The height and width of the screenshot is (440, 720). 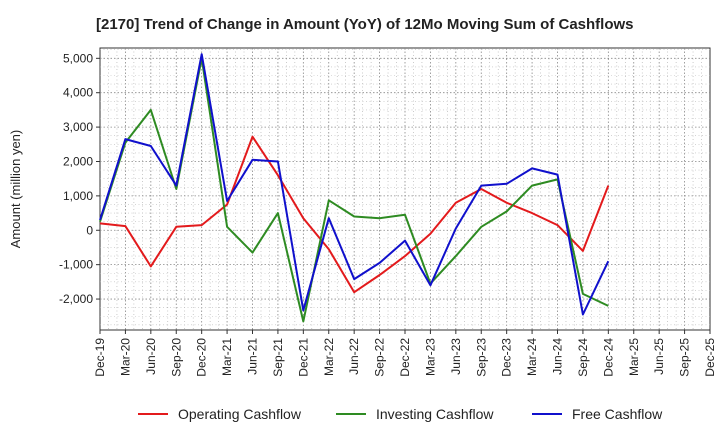 I want to click on y-tick-label: 4,000, so click(x=78, y=93).